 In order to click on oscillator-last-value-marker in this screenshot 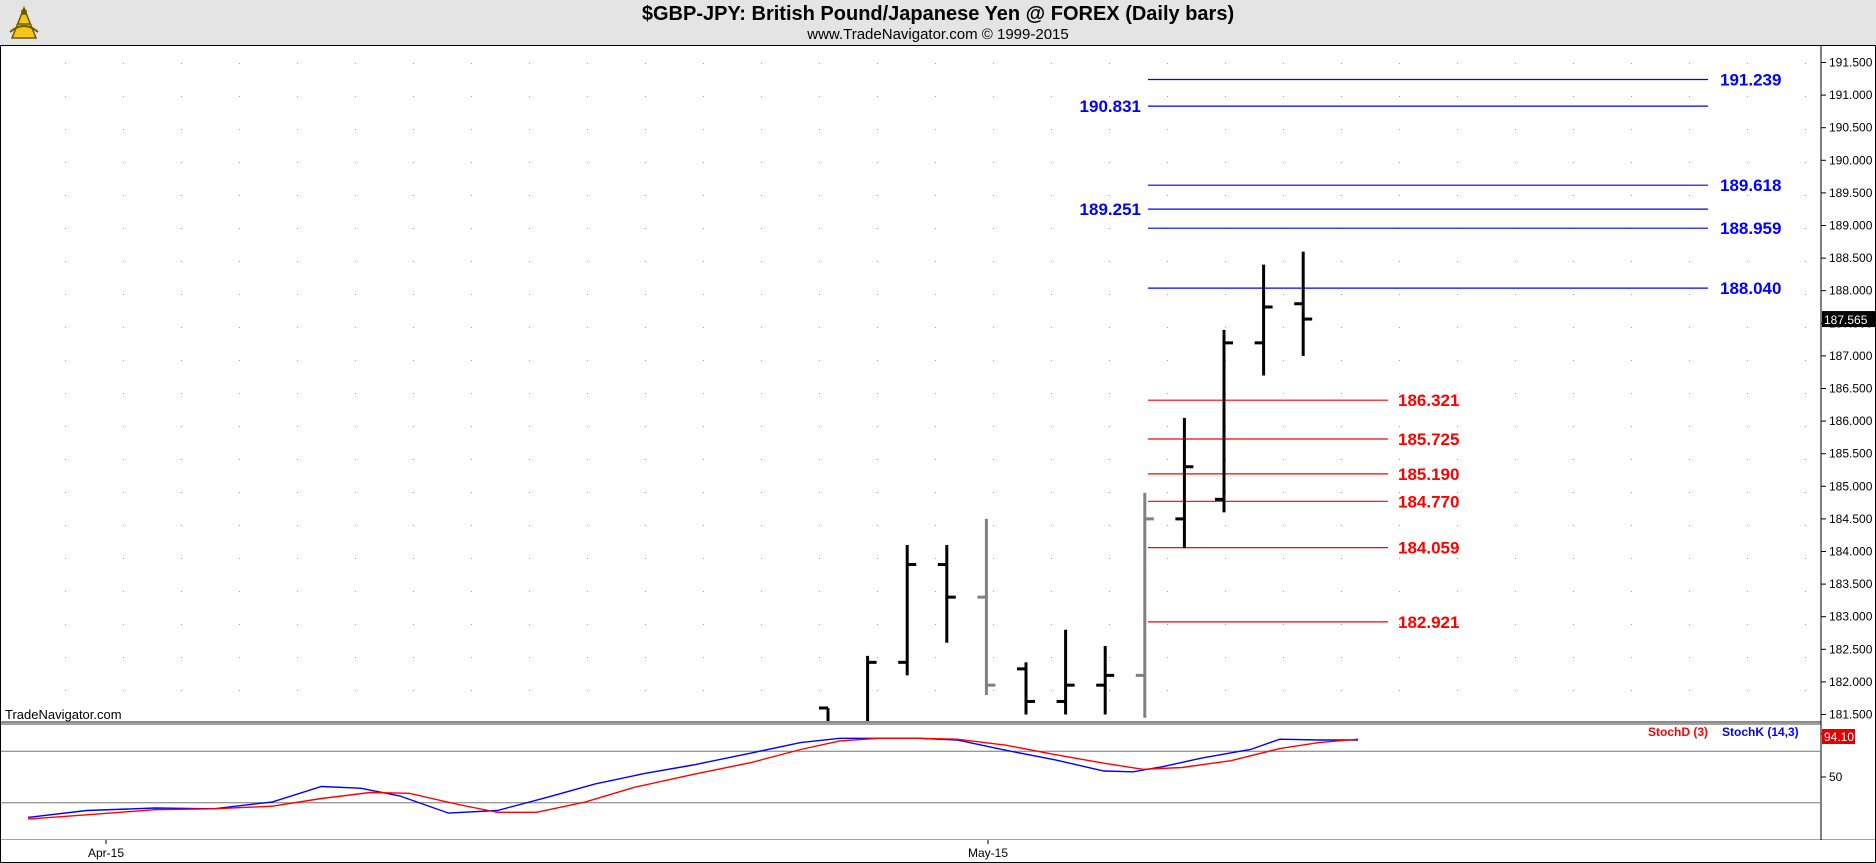, I will do `click(1838, 736)`.